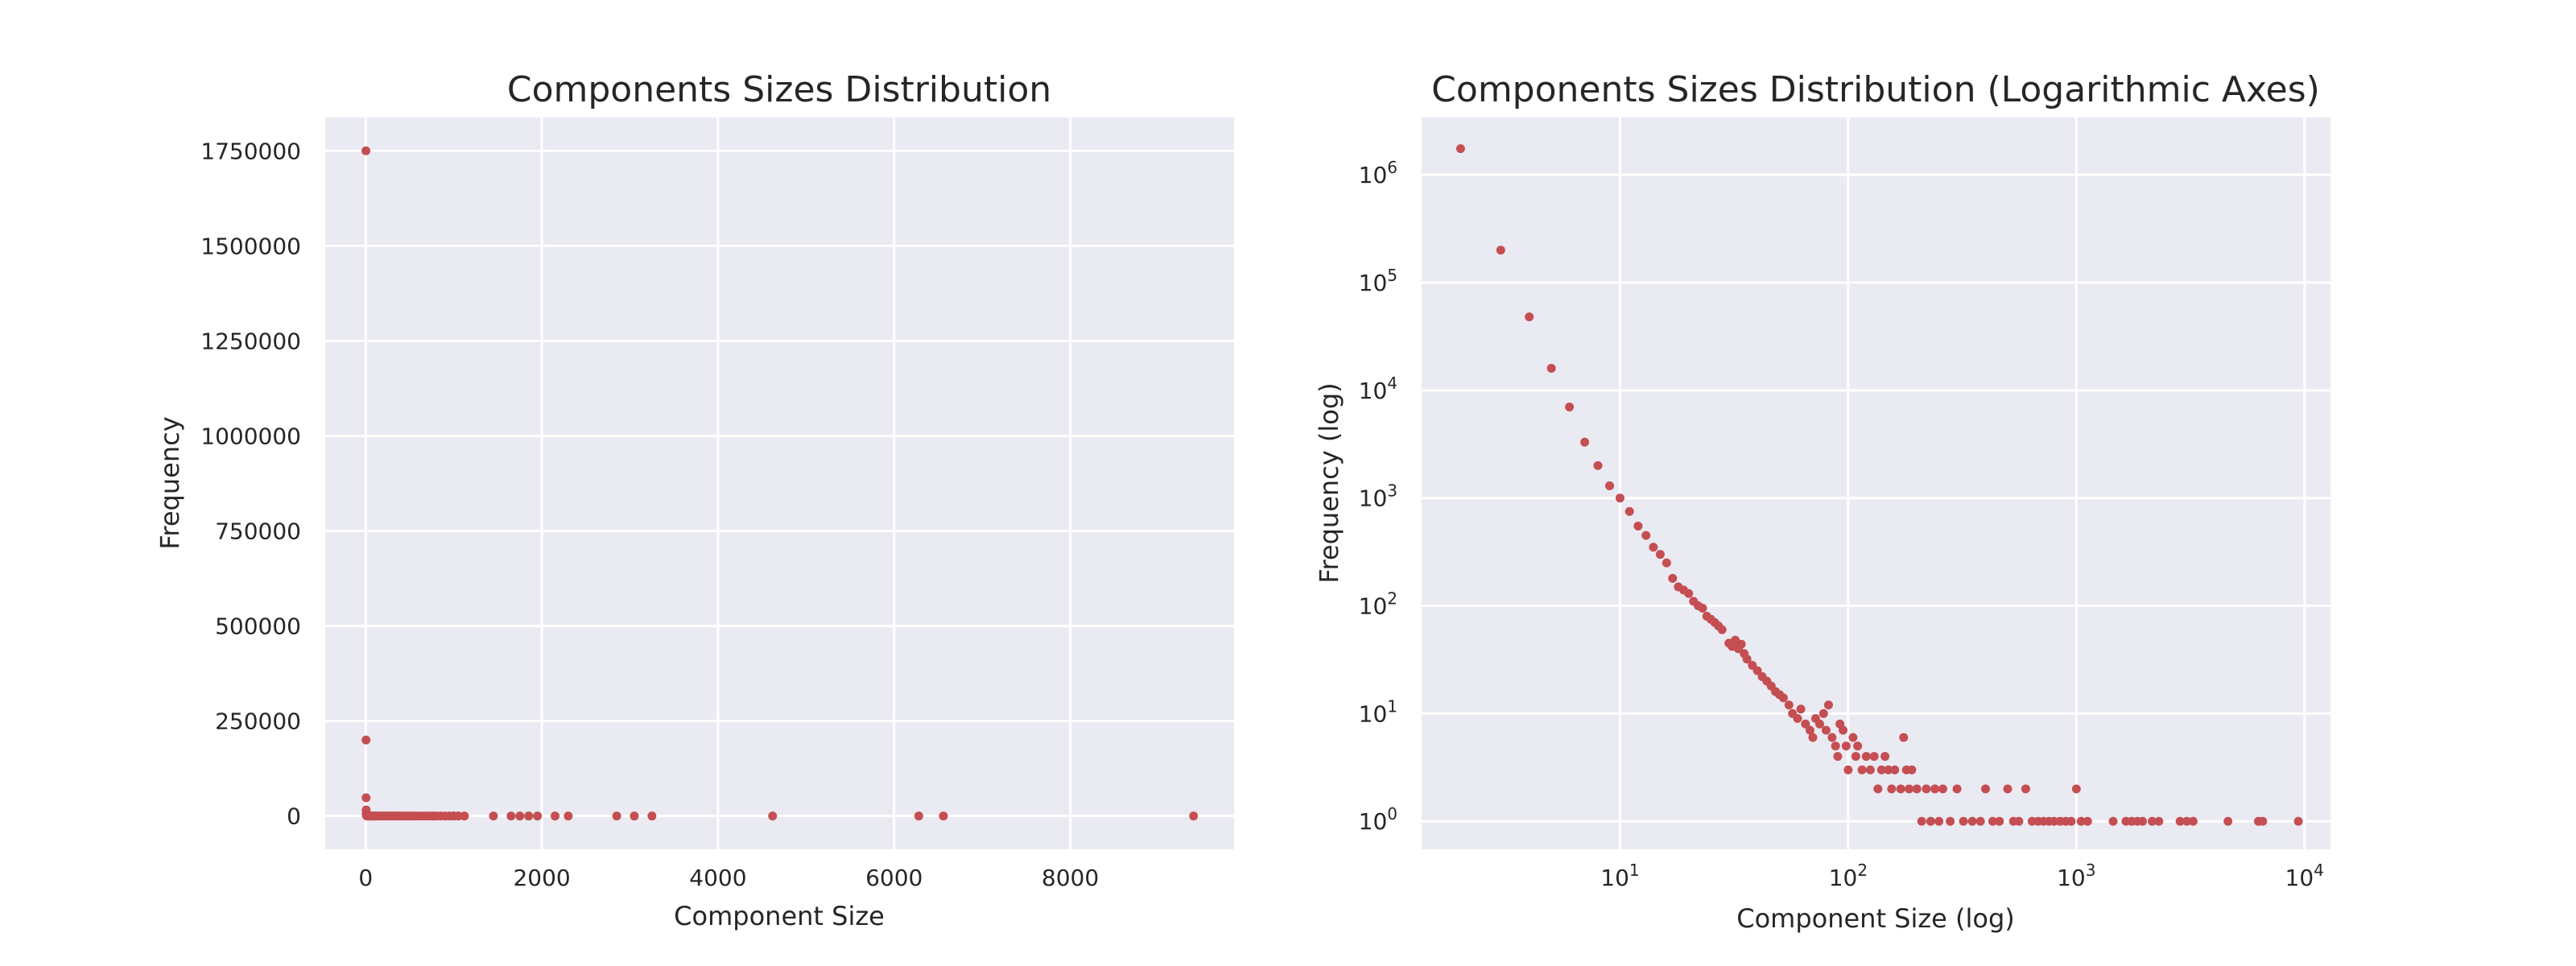 Image resolution: width=2576 pixels, height=966 pixels. I want to click on y-tick-label: 10⁶, so click(1378, 173).